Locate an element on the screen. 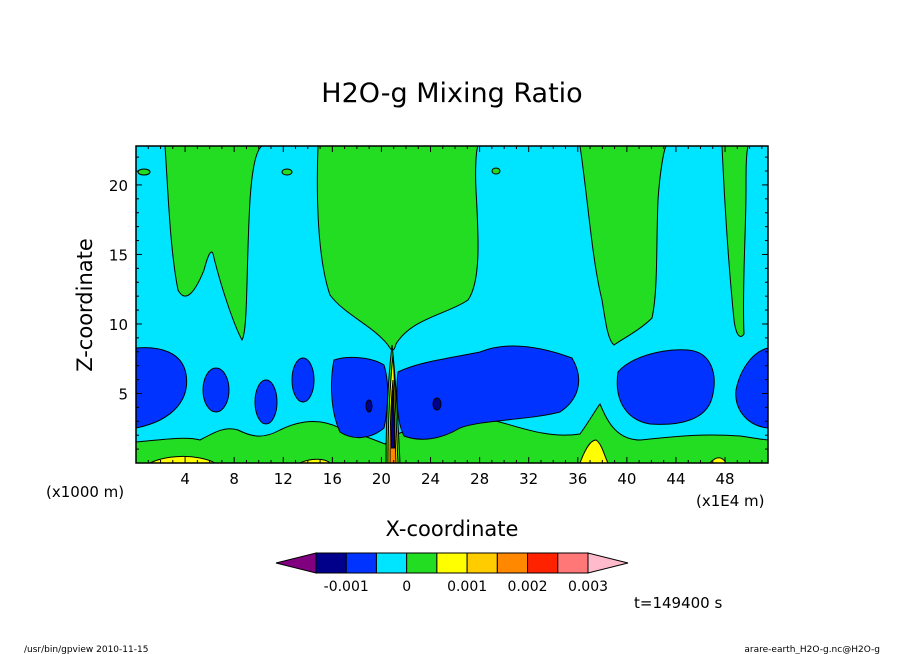 This screenshot has width=904, height=654. x-tick-label: 12 is located at coordinates (283, 479).